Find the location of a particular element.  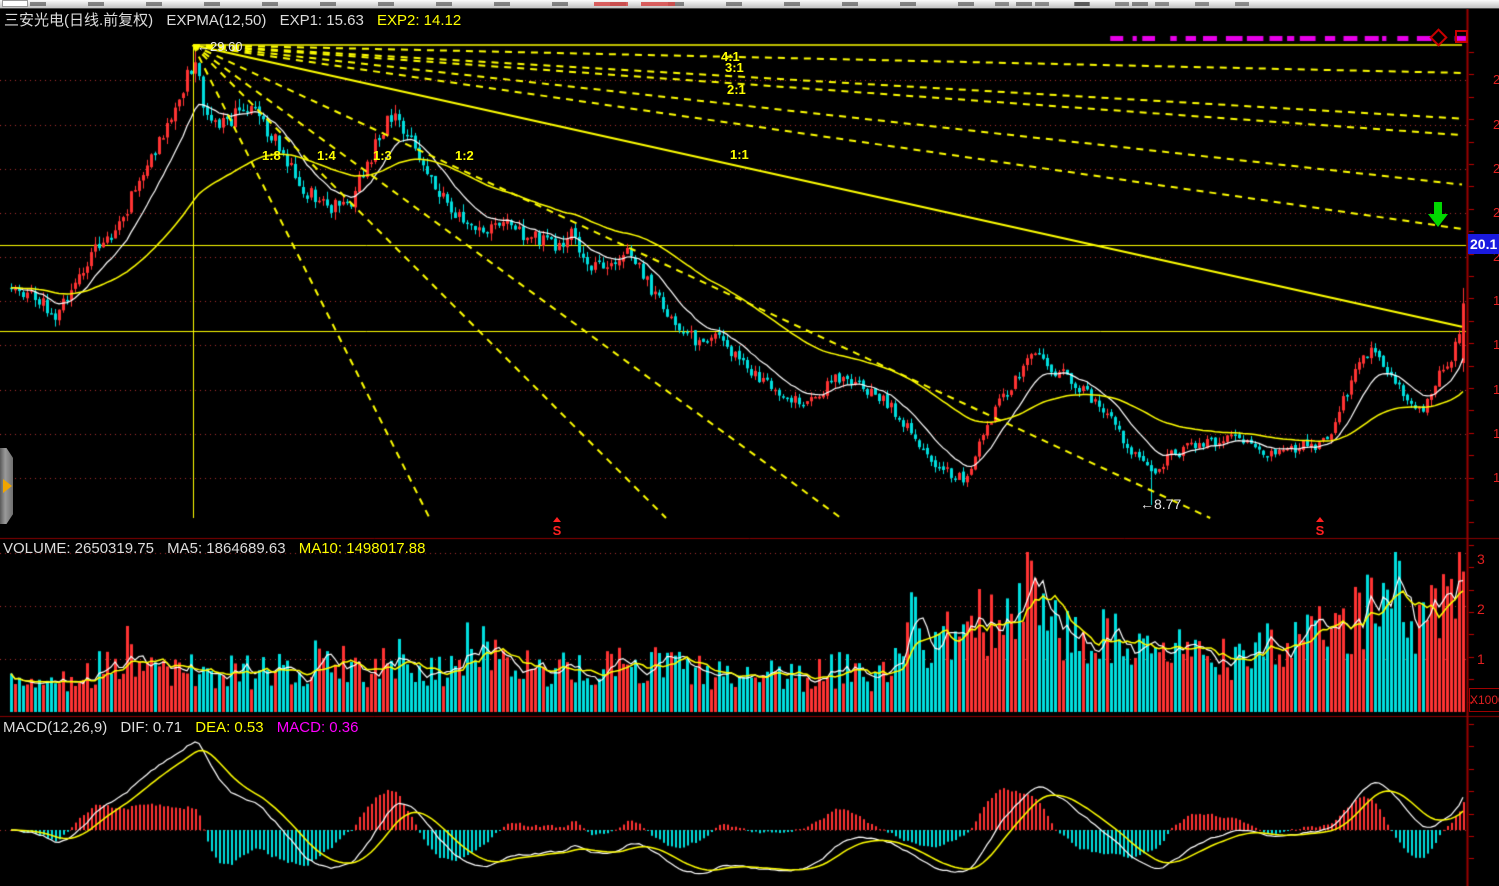

gann-ratio-label: 3:1 is located at coordinates (734, 67).